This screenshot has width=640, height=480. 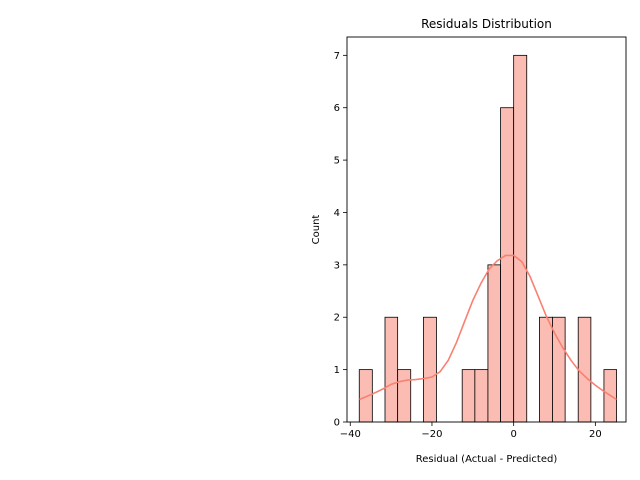 What do you see at coordinates (513, 434) in the screenshot?
I see `x-tick-label: 0` at bounding box center [513, 434].